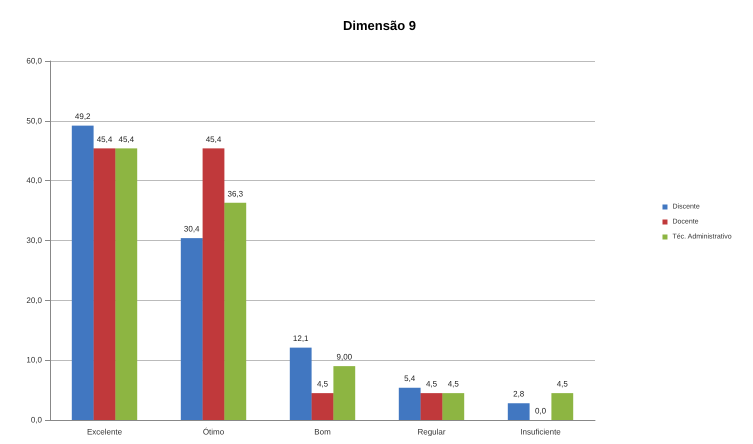 This screenshot has width=753, height=444. Describe the element at coordinates (34, 360) in the screenshot. I see `y-tick-label: 10,0` at that location.